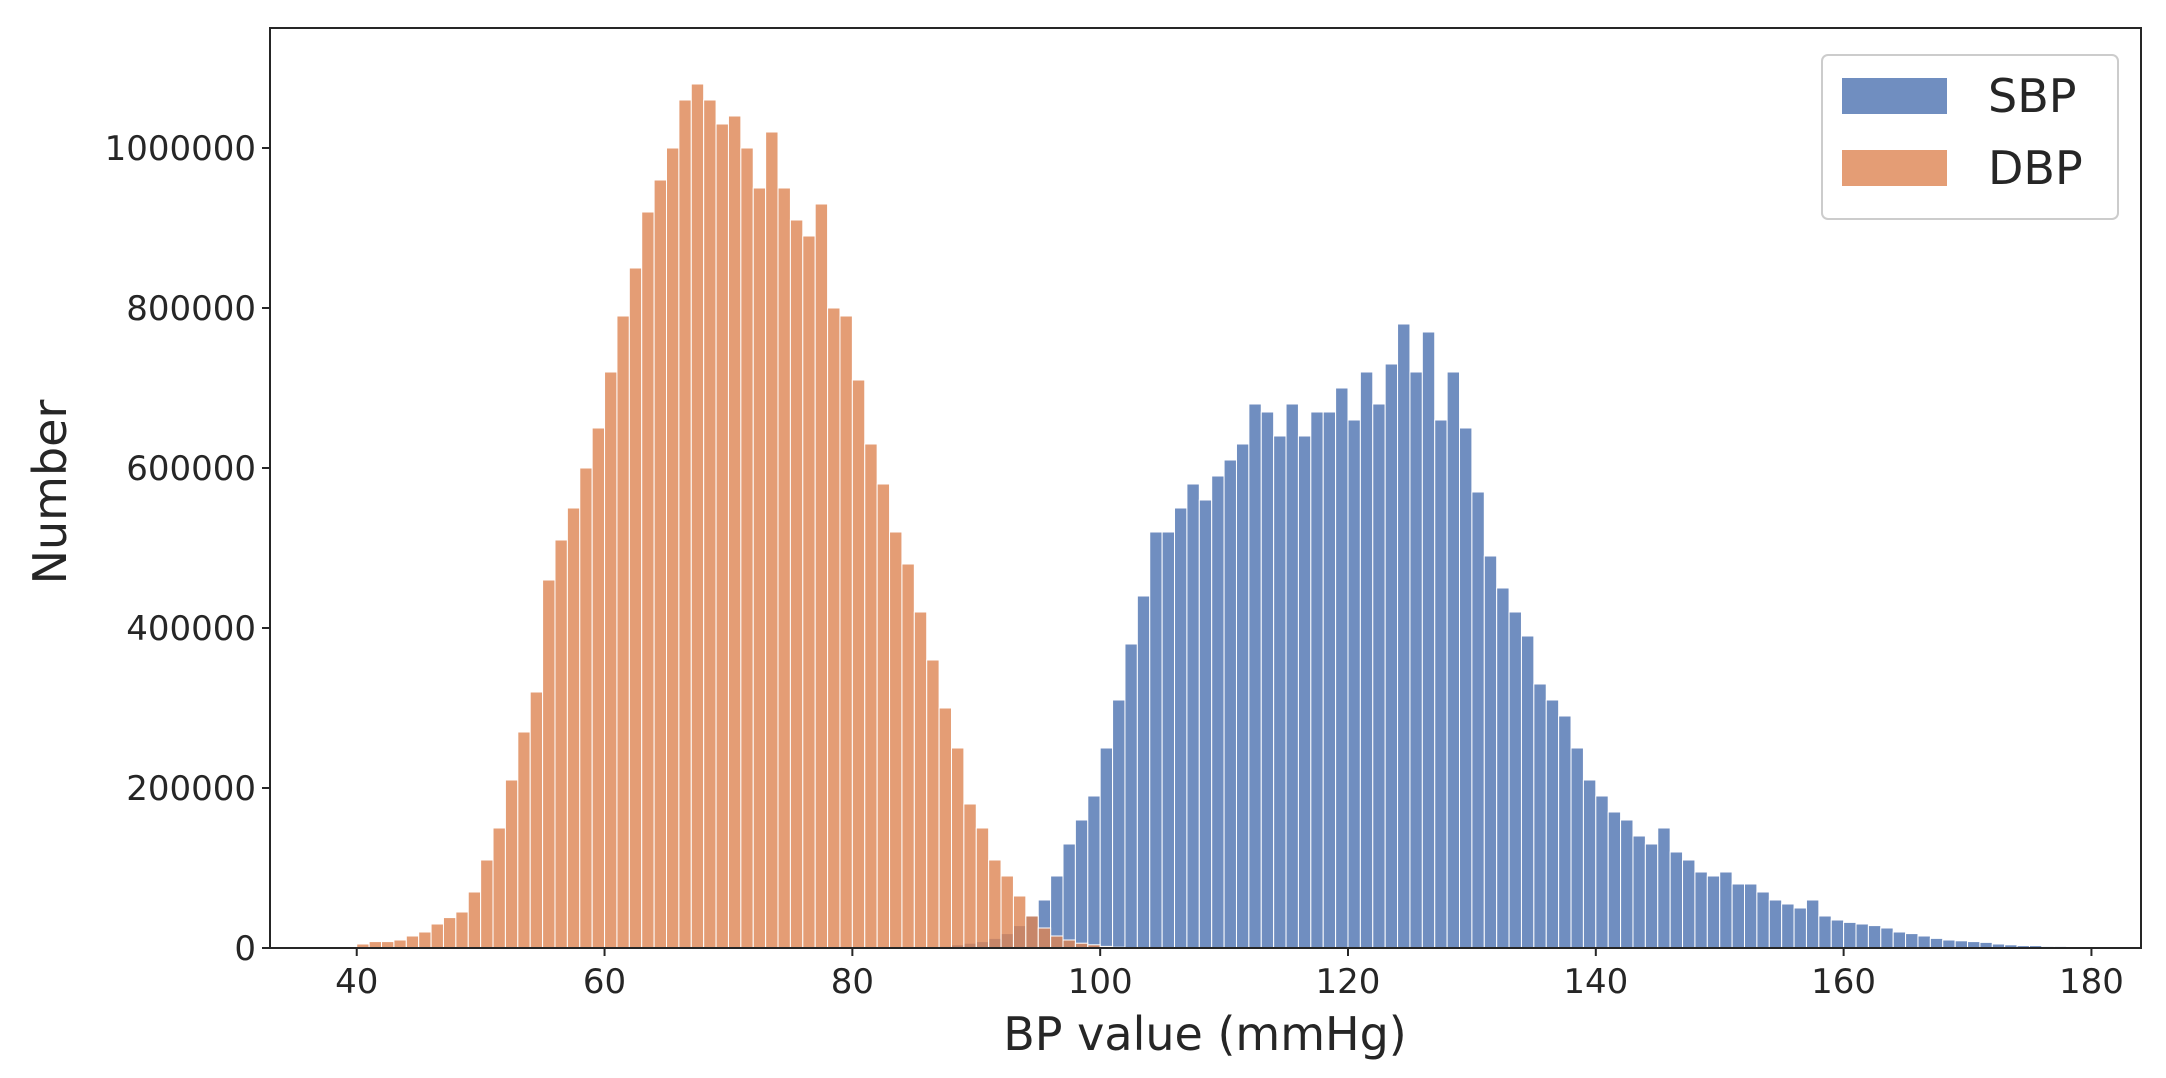  Describe the element at coordinates (1970, 137) in the screenshot. I see `legend: SBP DBP` at that location.